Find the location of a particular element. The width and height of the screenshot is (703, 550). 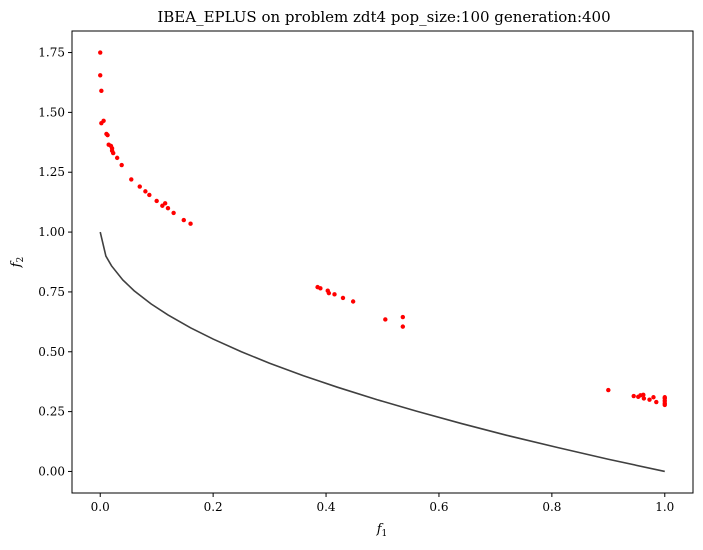

y-tick-label: 1.25 is located at coordinates (51, 172).